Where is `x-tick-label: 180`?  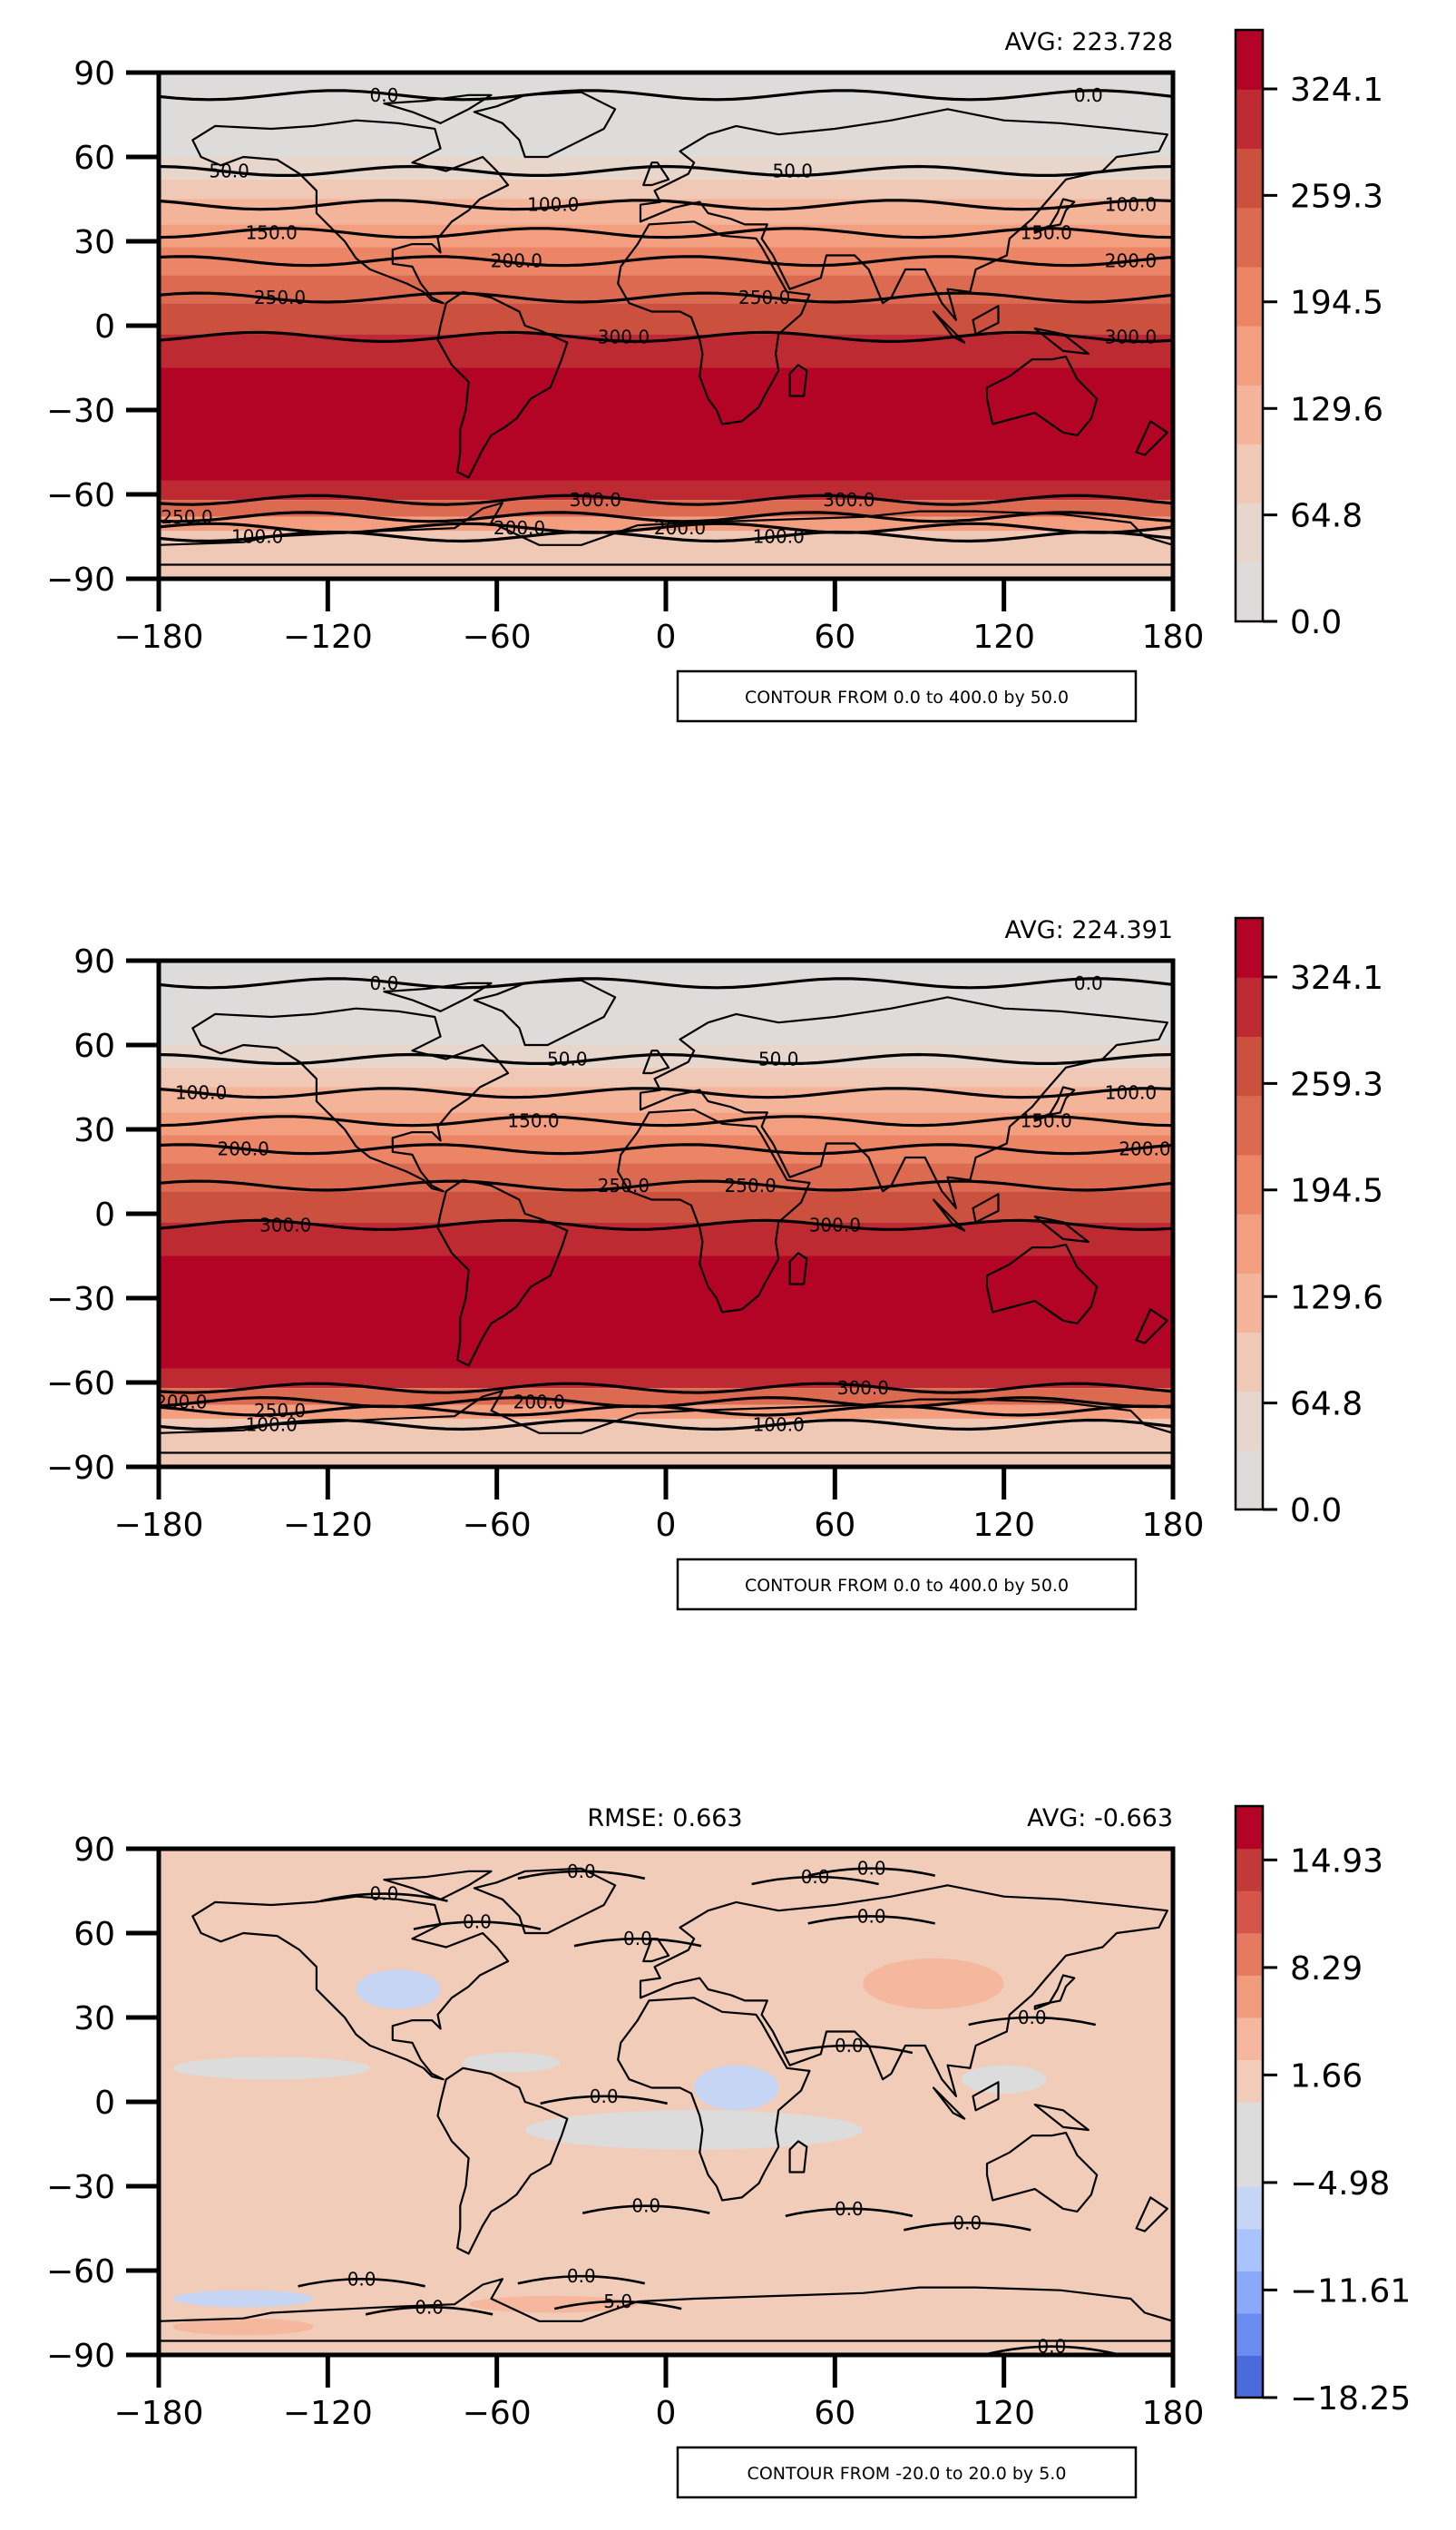
x-tick-label: 180 is located at coordinates (1173, 637).